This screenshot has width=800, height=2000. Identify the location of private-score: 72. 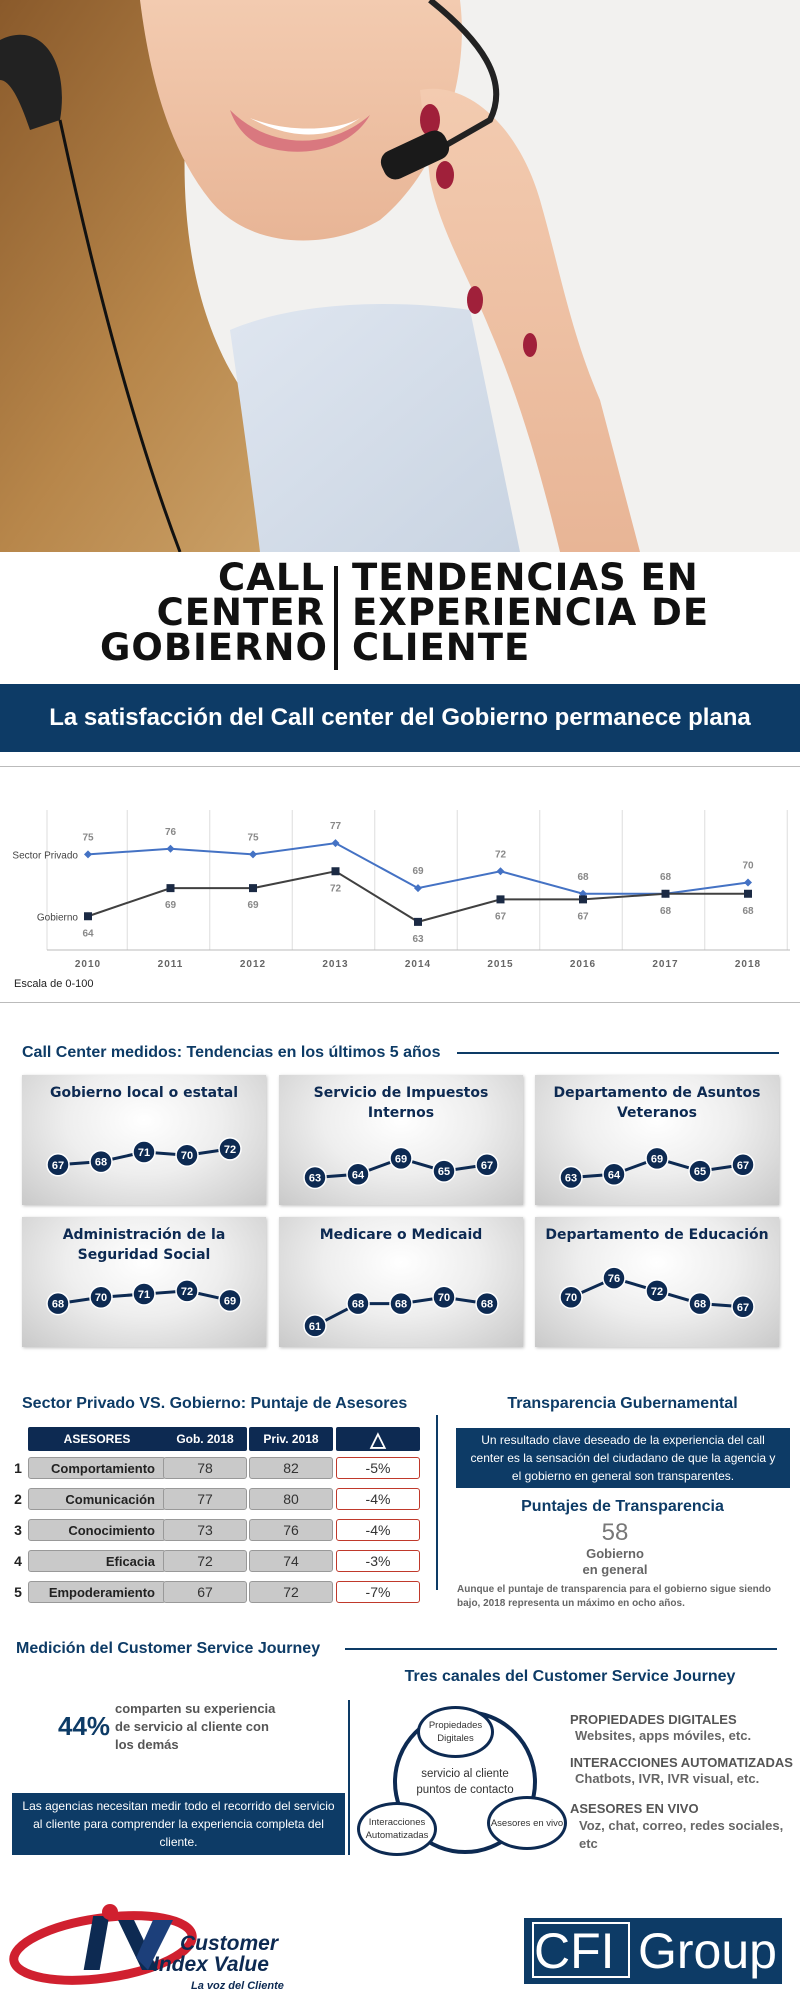
(291, 1592).